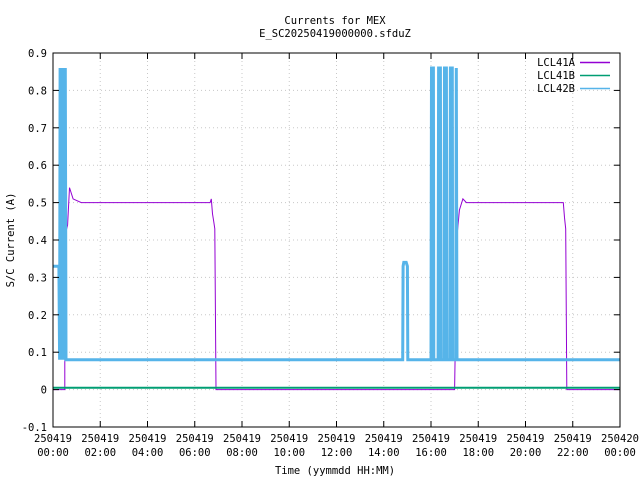 This screenshot has height=480, width=640. I want to click on y-tick-label: 0.5, so click(37, 204).